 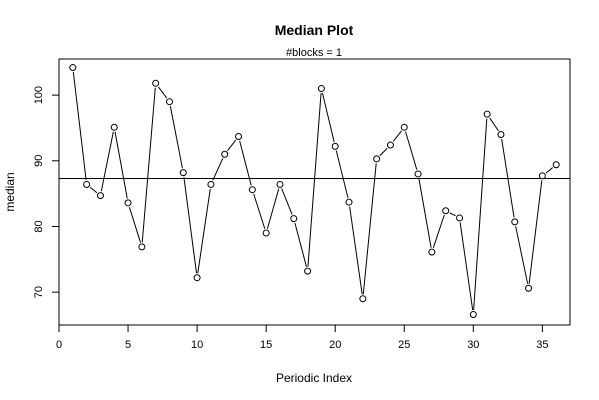 I want to click on x-tick-label: 20, so click(x=335, y=345).